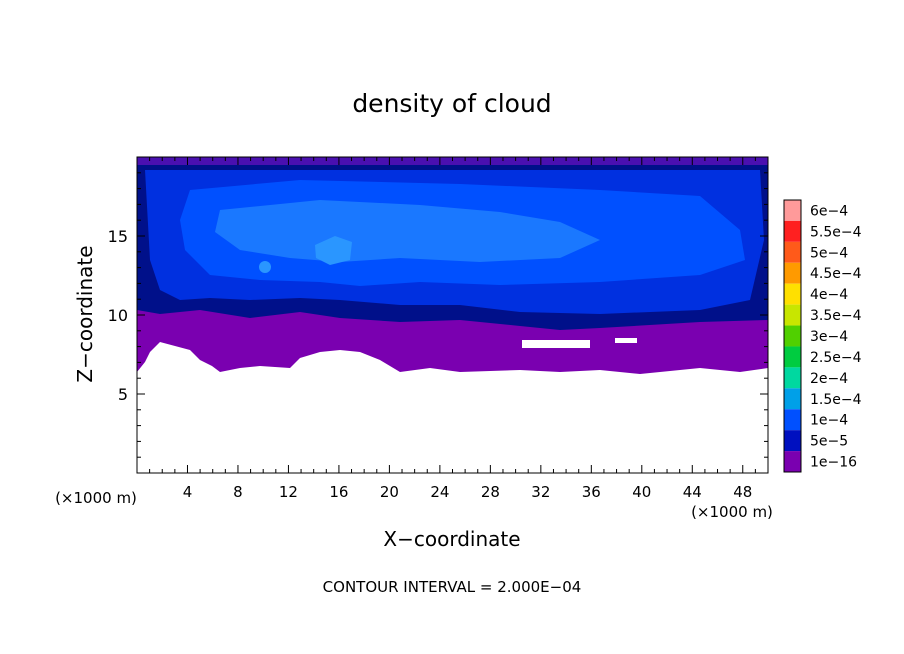  Describe the element at coordinates (742, 492) in the screenshot. I see `x-tick-label: 48` at that location.